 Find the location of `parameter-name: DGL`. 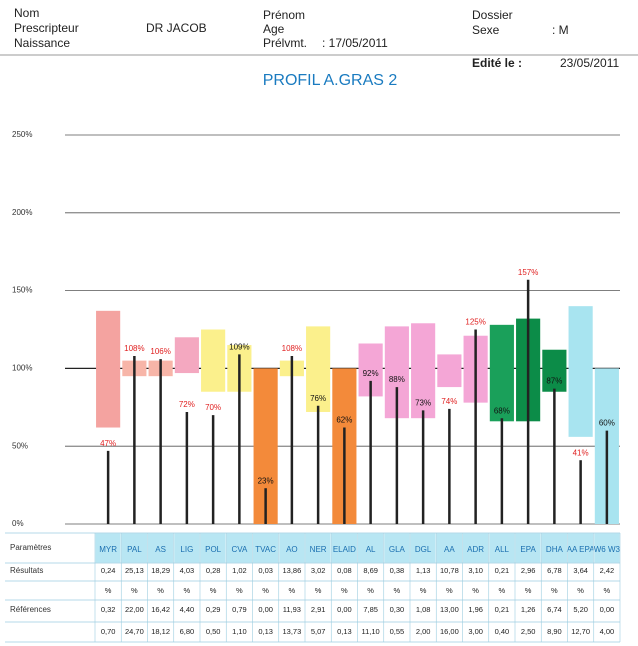

parameter-name: DGL is located at coordinates (423, 549).